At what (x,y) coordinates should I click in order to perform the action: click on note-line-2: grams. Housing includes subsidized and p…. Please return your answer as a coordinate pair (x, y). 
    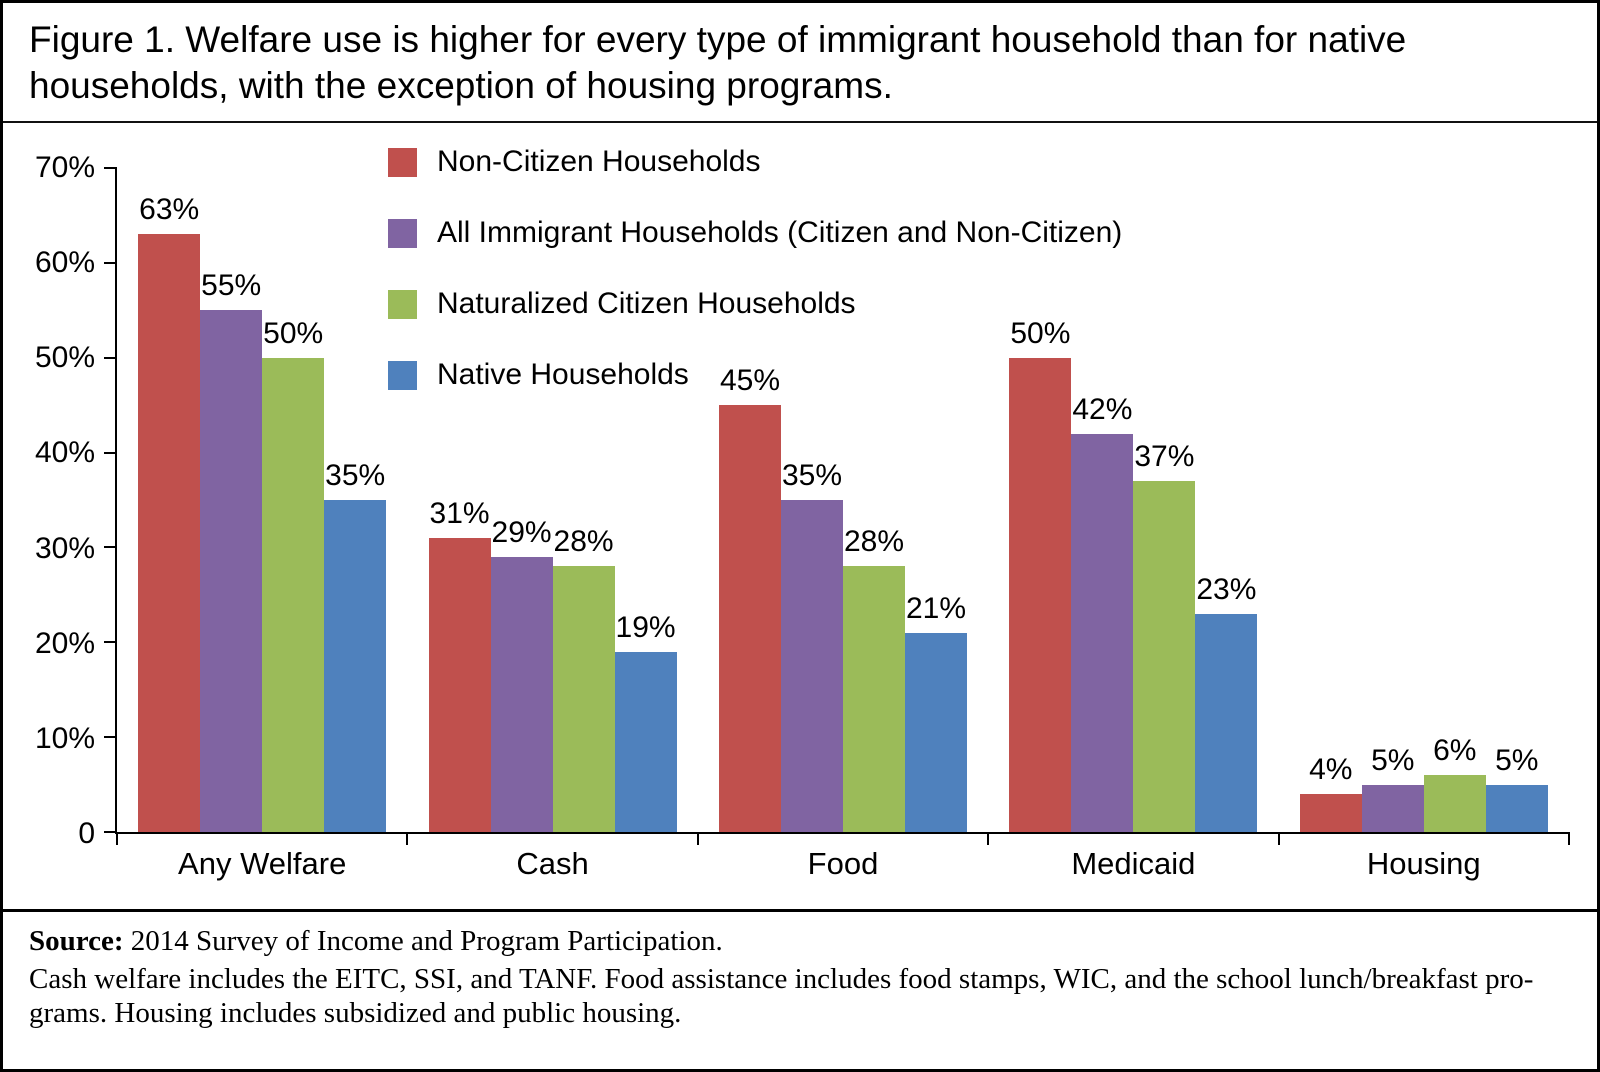
    Looking at the image, I should click on (355, 1013).